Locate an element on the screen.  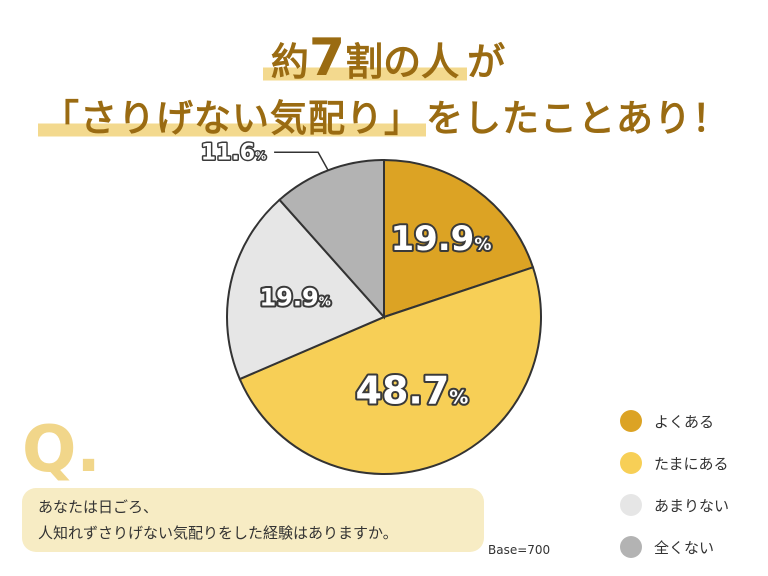
headline-end: が is located at coordinates (486, 62).